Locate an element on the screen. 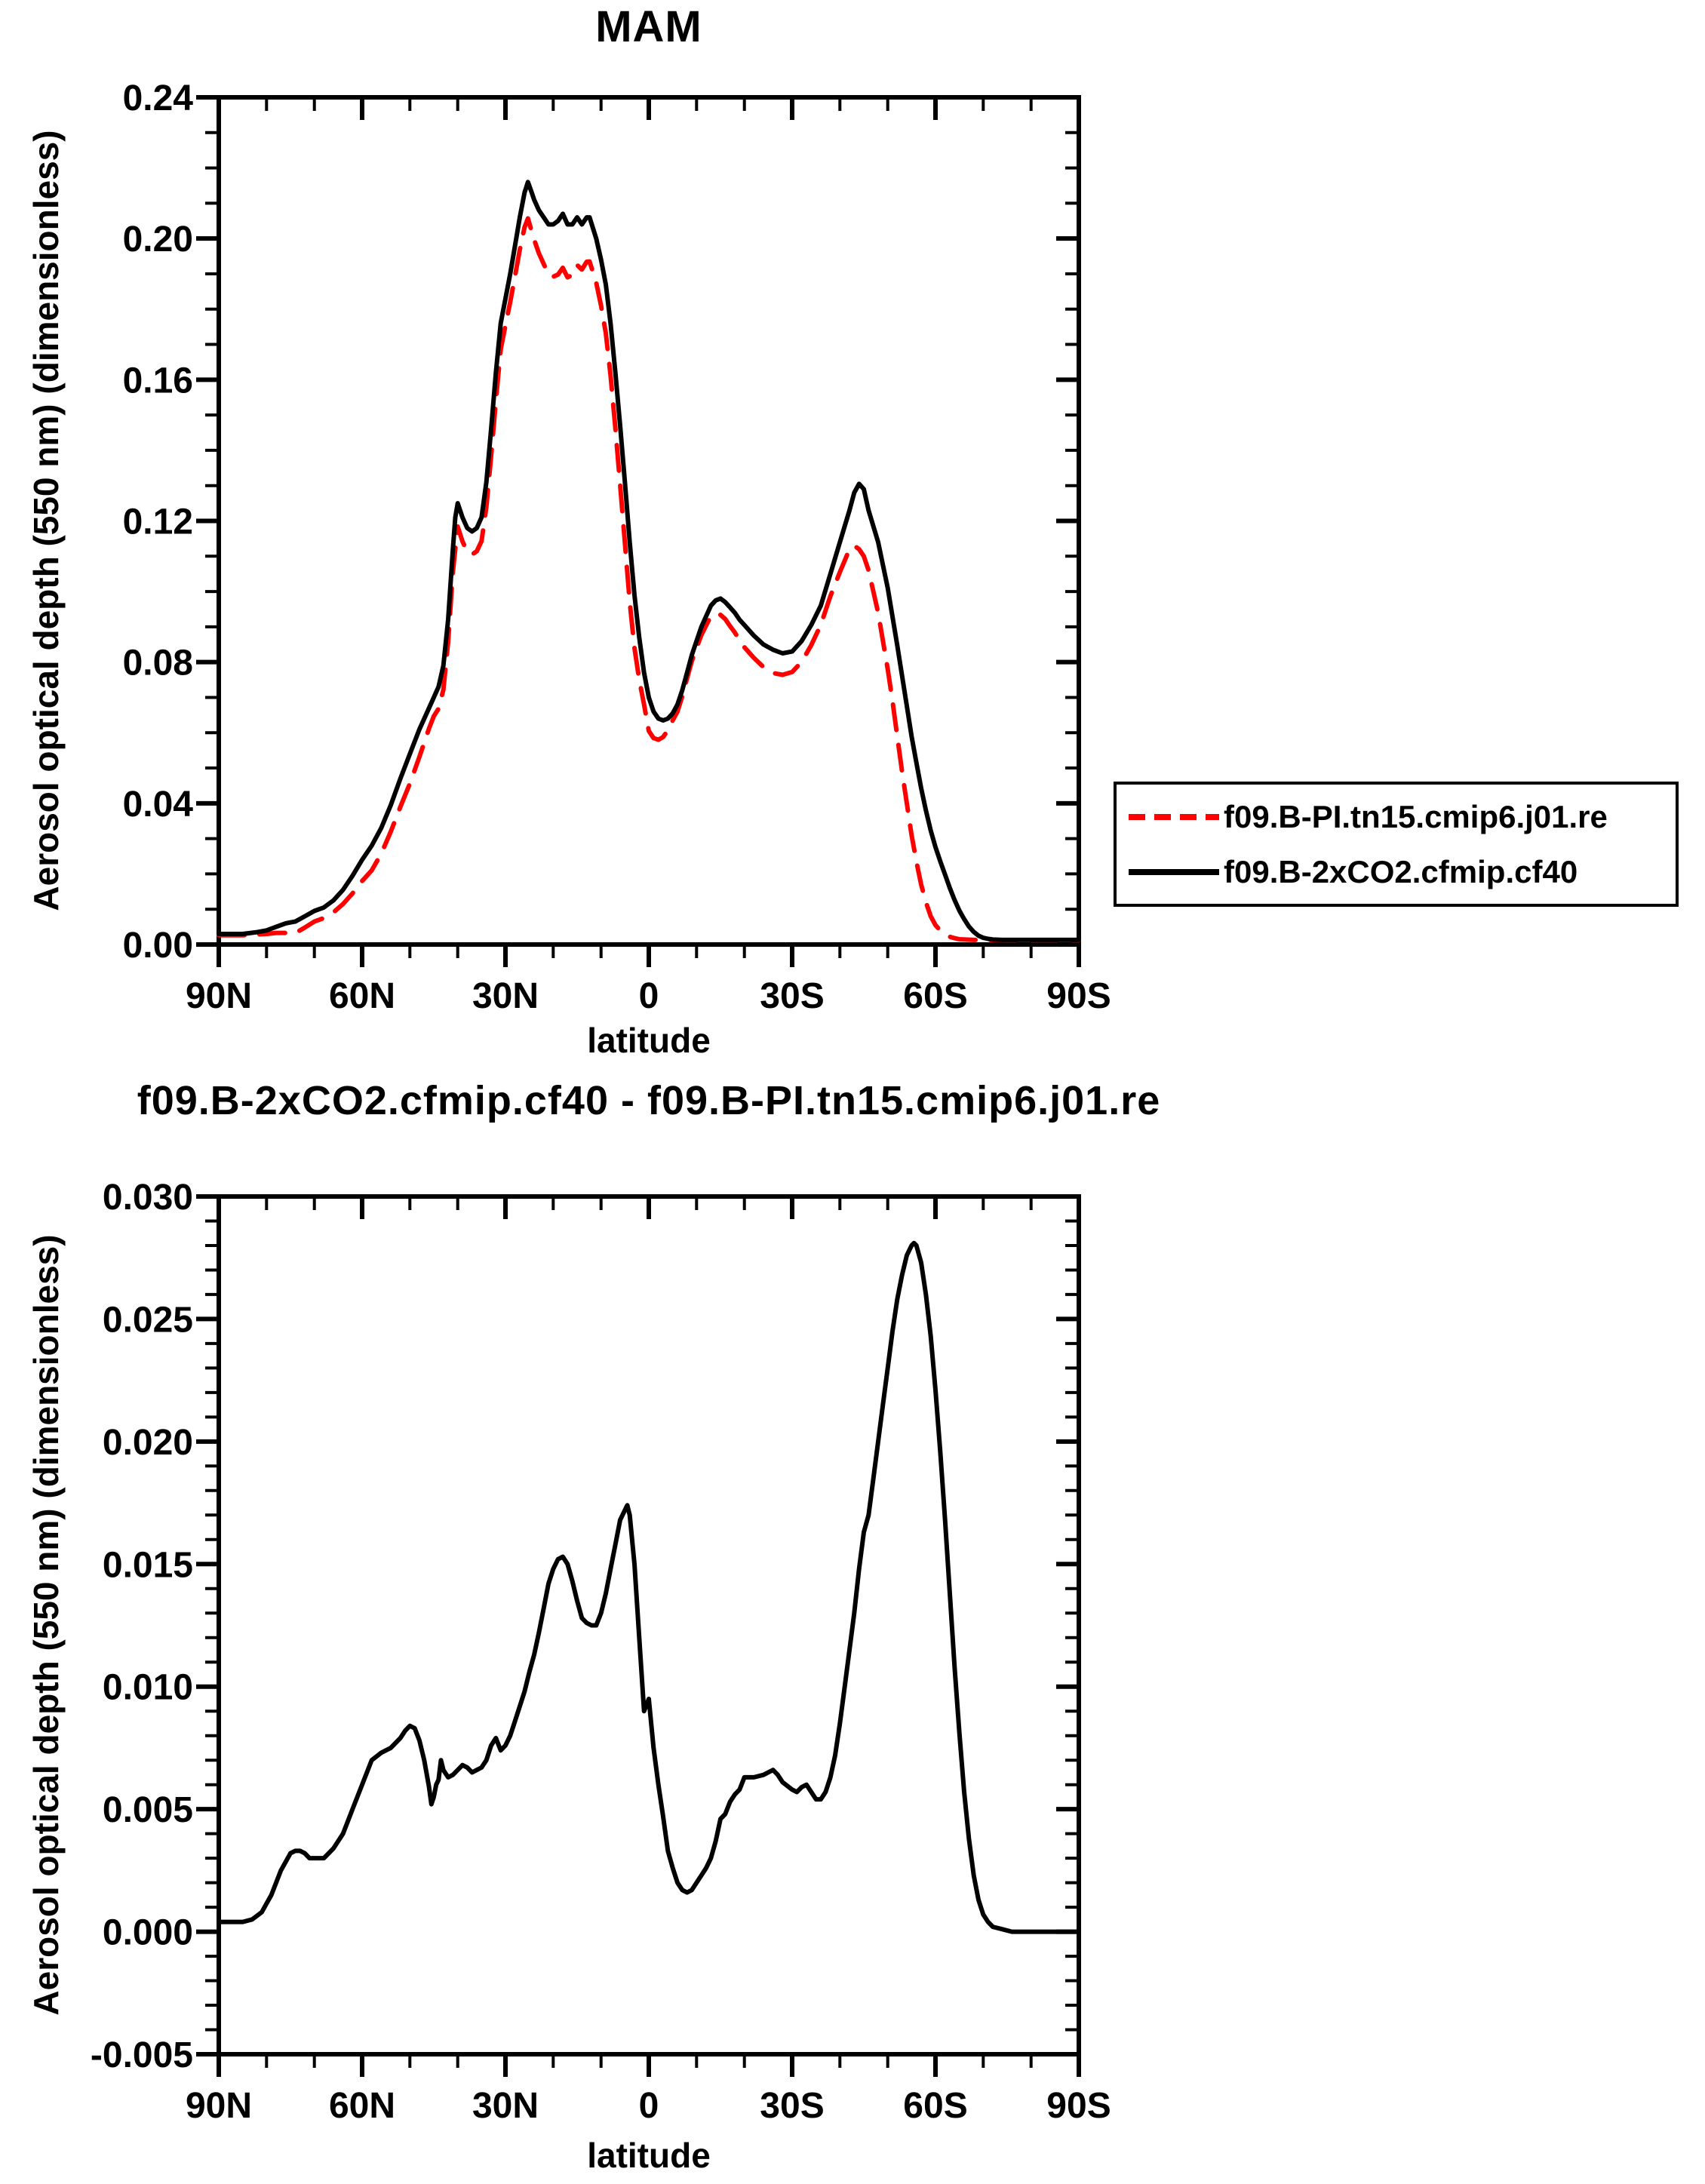  legend-entry-2xco2: f09.B-2xCO2.cfmip.cf40 is located at coordinates (1401, 872).